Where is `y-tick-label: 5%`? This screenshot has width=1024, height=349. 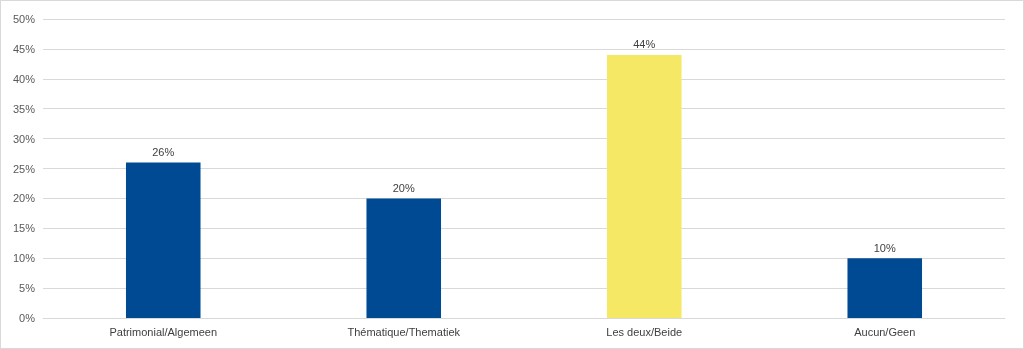
y-tick-label: 5% is located at coordinates (27, 288).